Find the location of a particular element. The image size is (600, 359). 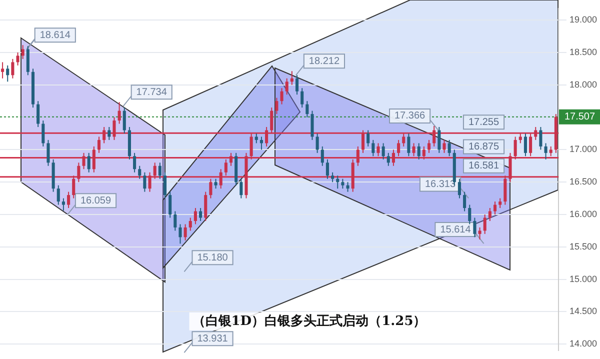

annotation: 17.366 is located at coordinates (410, 116).